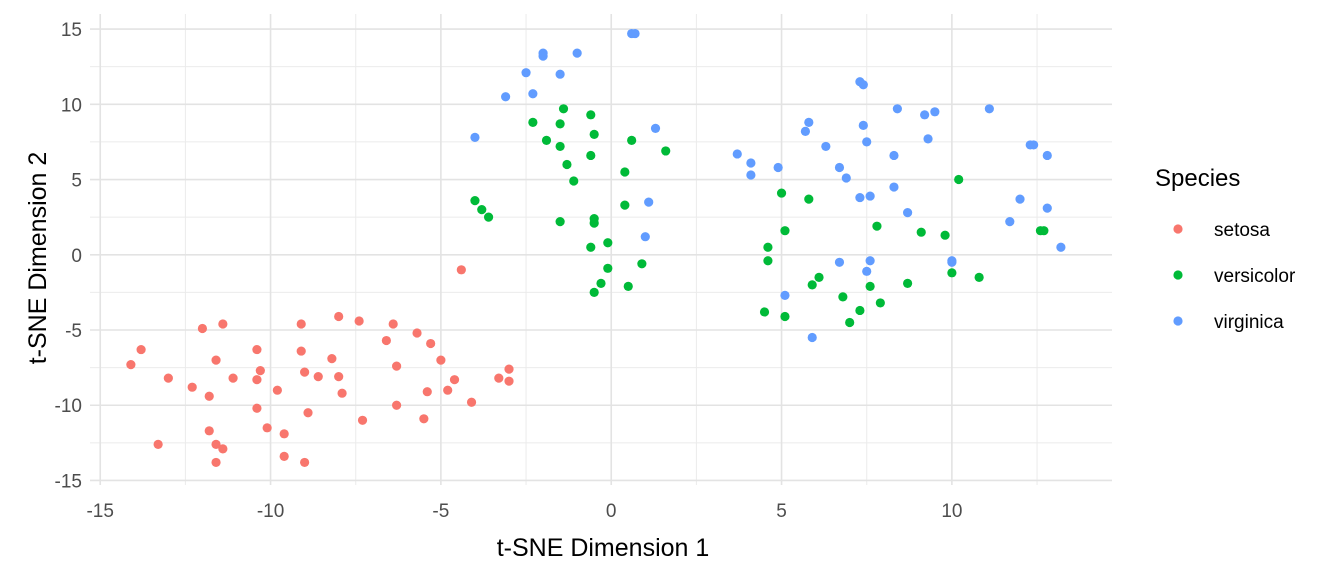  What do you see at coordinates (1197, 178) in the screenshot?
I see `legend-title: Species` at bounding box center [1197, 178].